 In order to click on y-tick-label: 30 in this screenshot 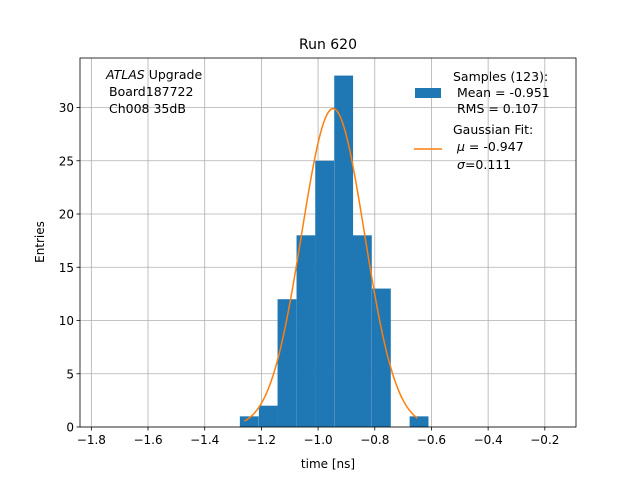, I will do `click(66, 108)`.